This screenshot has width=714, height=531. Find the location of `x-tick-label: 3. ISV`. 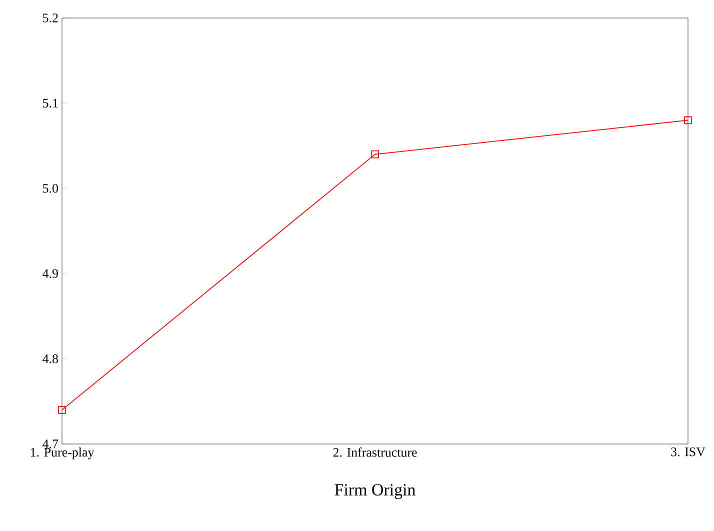

x-tick-label: 3. ISV is located at coordinates (688, 452).